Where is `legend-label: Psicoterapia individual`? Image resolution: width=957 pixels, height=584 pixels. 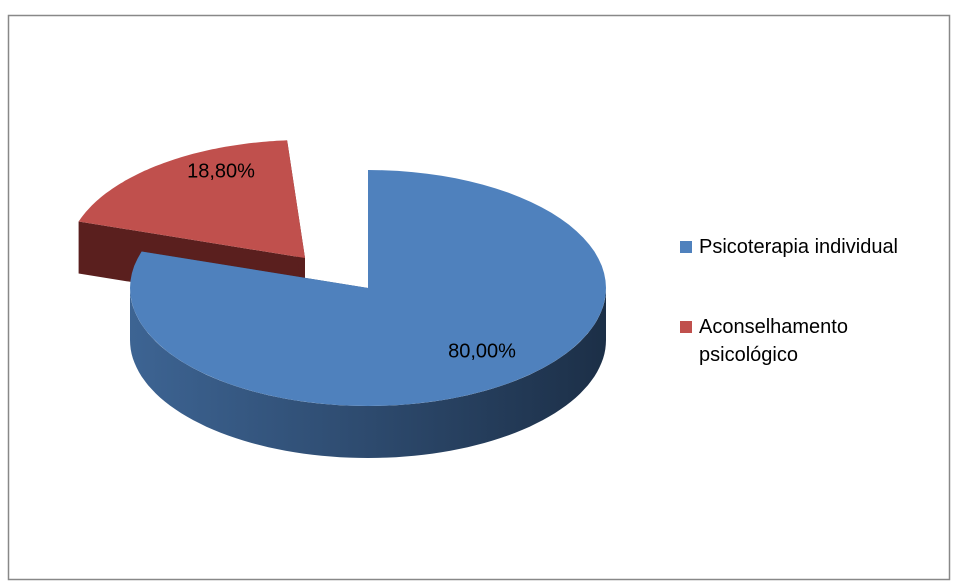
legend-label: Psicoterapia individual is located at coordinates (799, 247).